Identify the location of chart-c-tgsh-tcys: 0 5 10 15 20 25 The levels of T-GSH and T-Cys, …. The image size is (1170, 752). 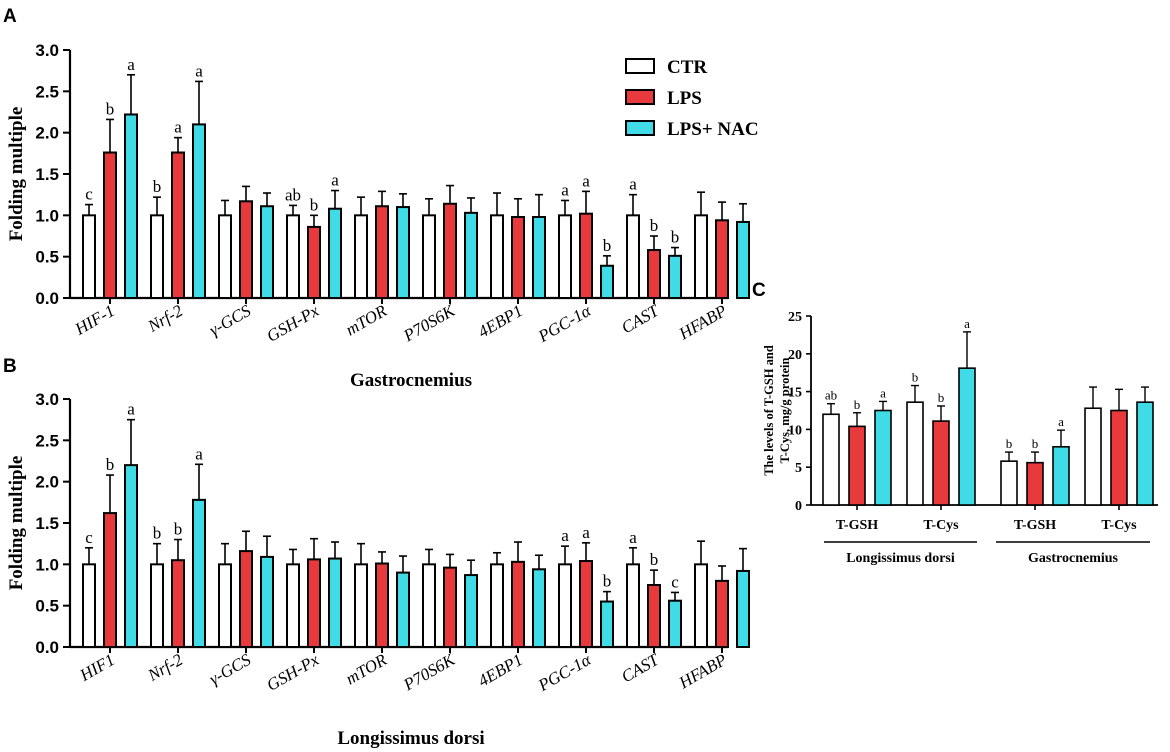
(960, 438).